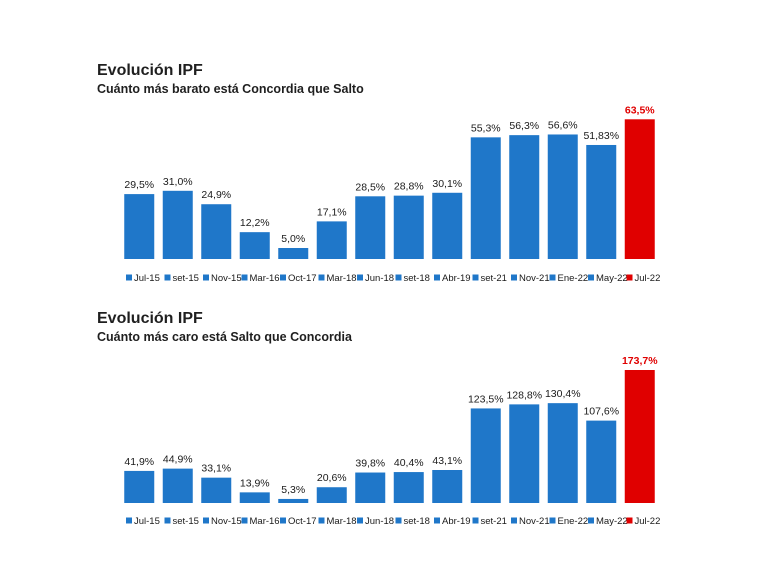  Describe the element at coordinates (563, 394) in the screenshot. I see `data-label: 130,4%` at that location.